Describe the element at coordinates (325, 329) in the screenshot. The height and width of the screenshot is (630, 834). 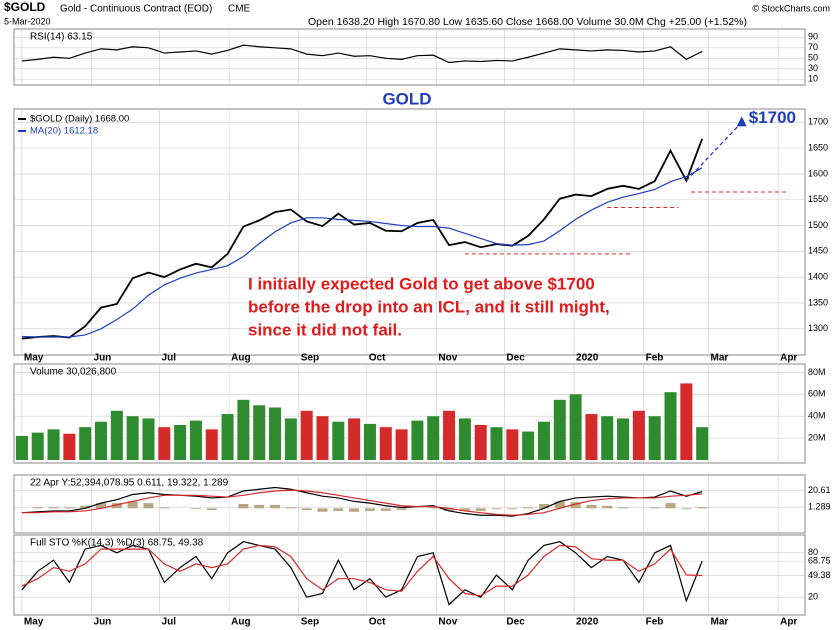
I see `annotation: since it did not fail.` at that location.